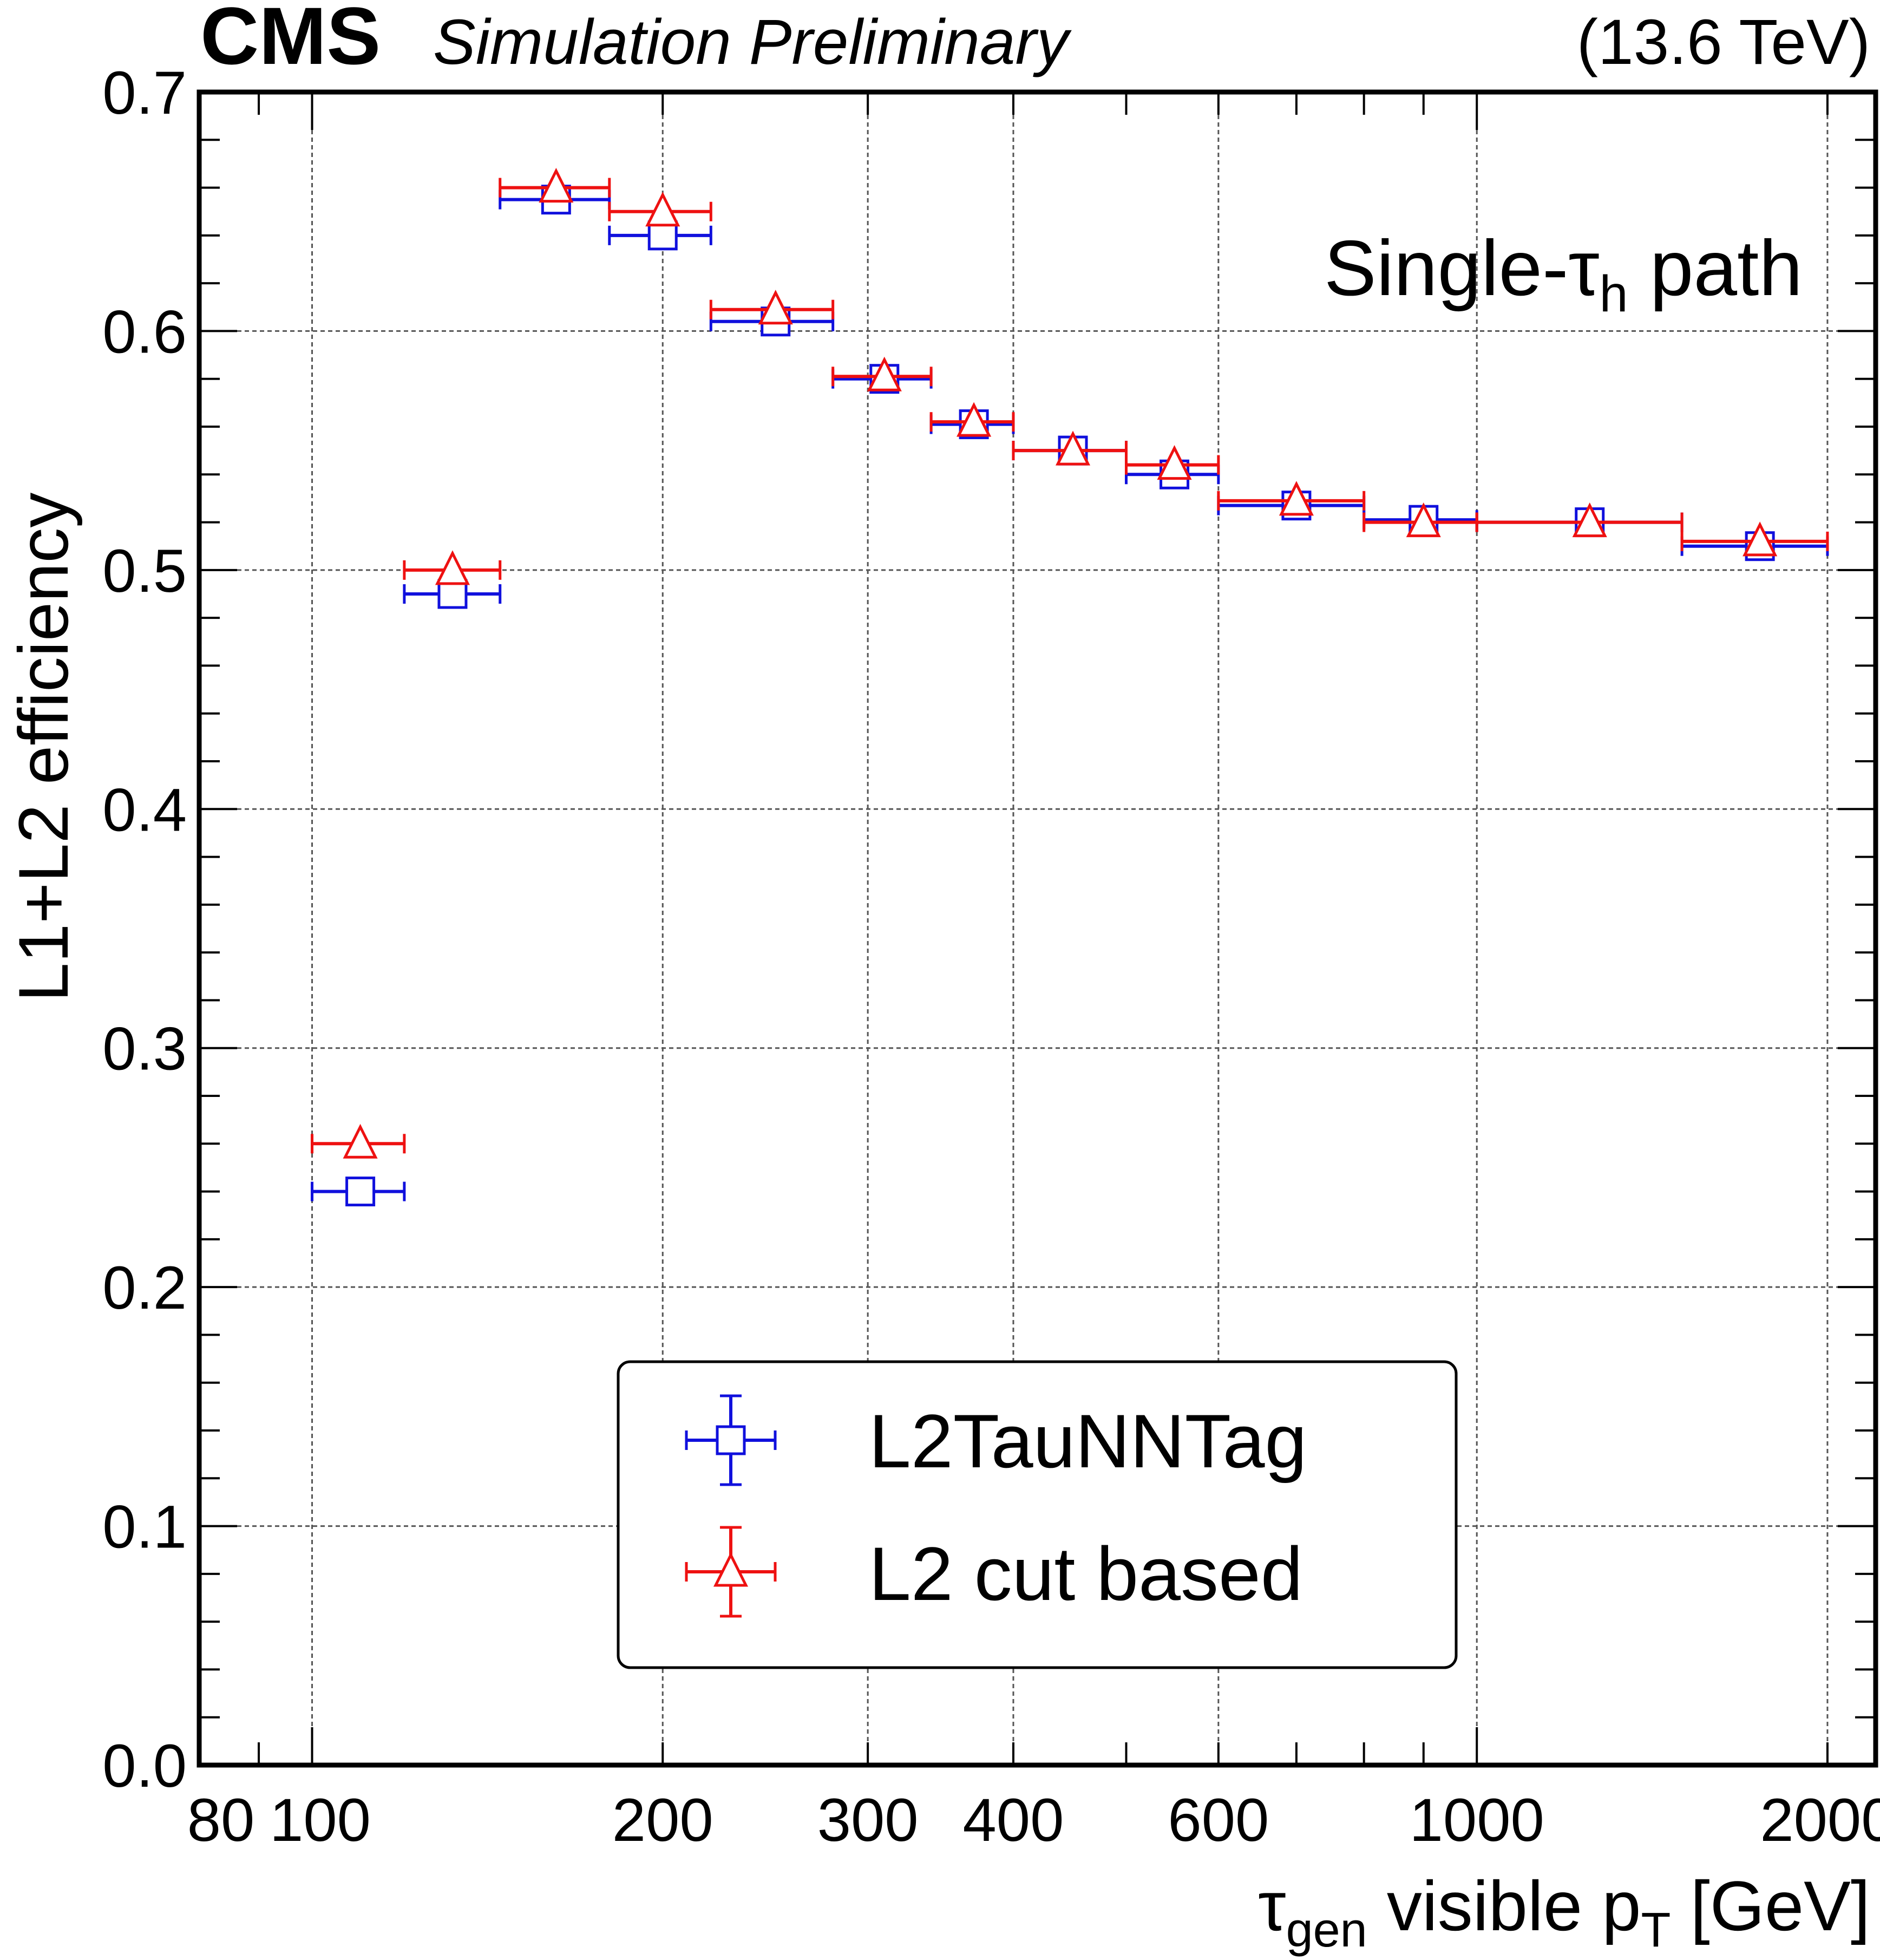  What do you see at coordinates (320, 1820) in the screenshot?
I see `x-tick-label-1: 100` at bounding box center [320, 1820].